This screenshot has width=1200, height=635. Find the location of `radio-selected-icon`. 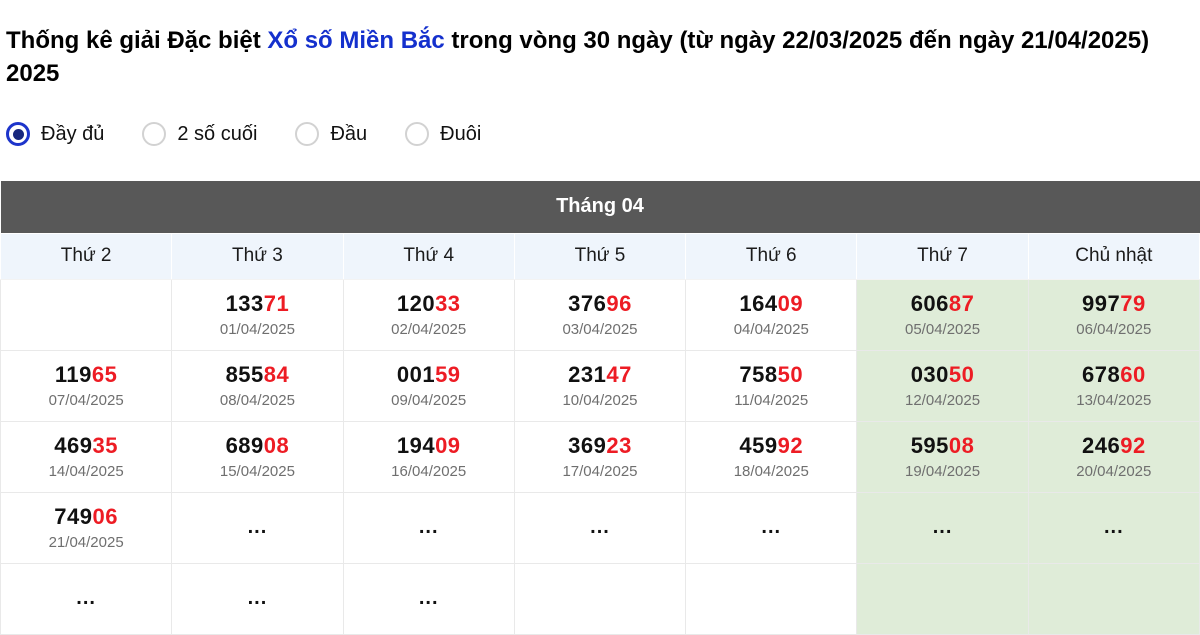

radio-selected-icon is located at coordinates (18, 134).